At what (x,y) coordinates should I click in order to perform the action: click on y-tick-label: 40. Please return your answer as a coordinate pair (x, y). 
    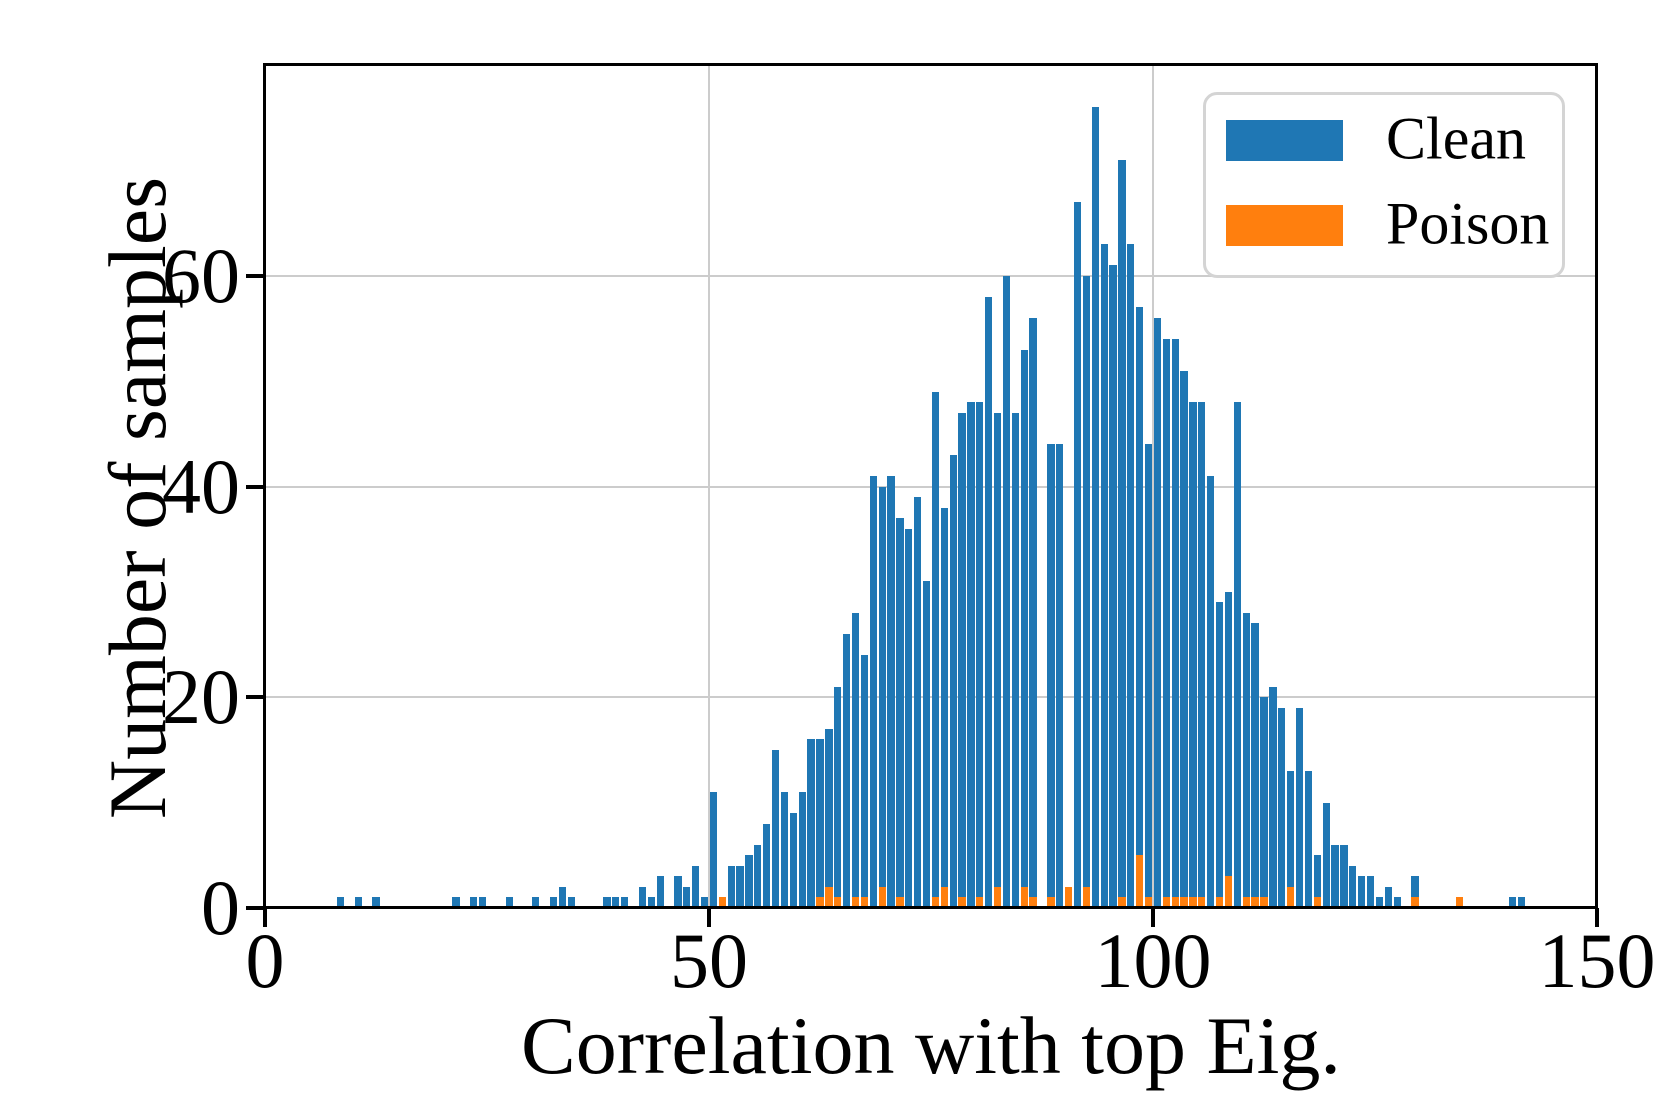
    Looking at the image, I should click on (201, 486).